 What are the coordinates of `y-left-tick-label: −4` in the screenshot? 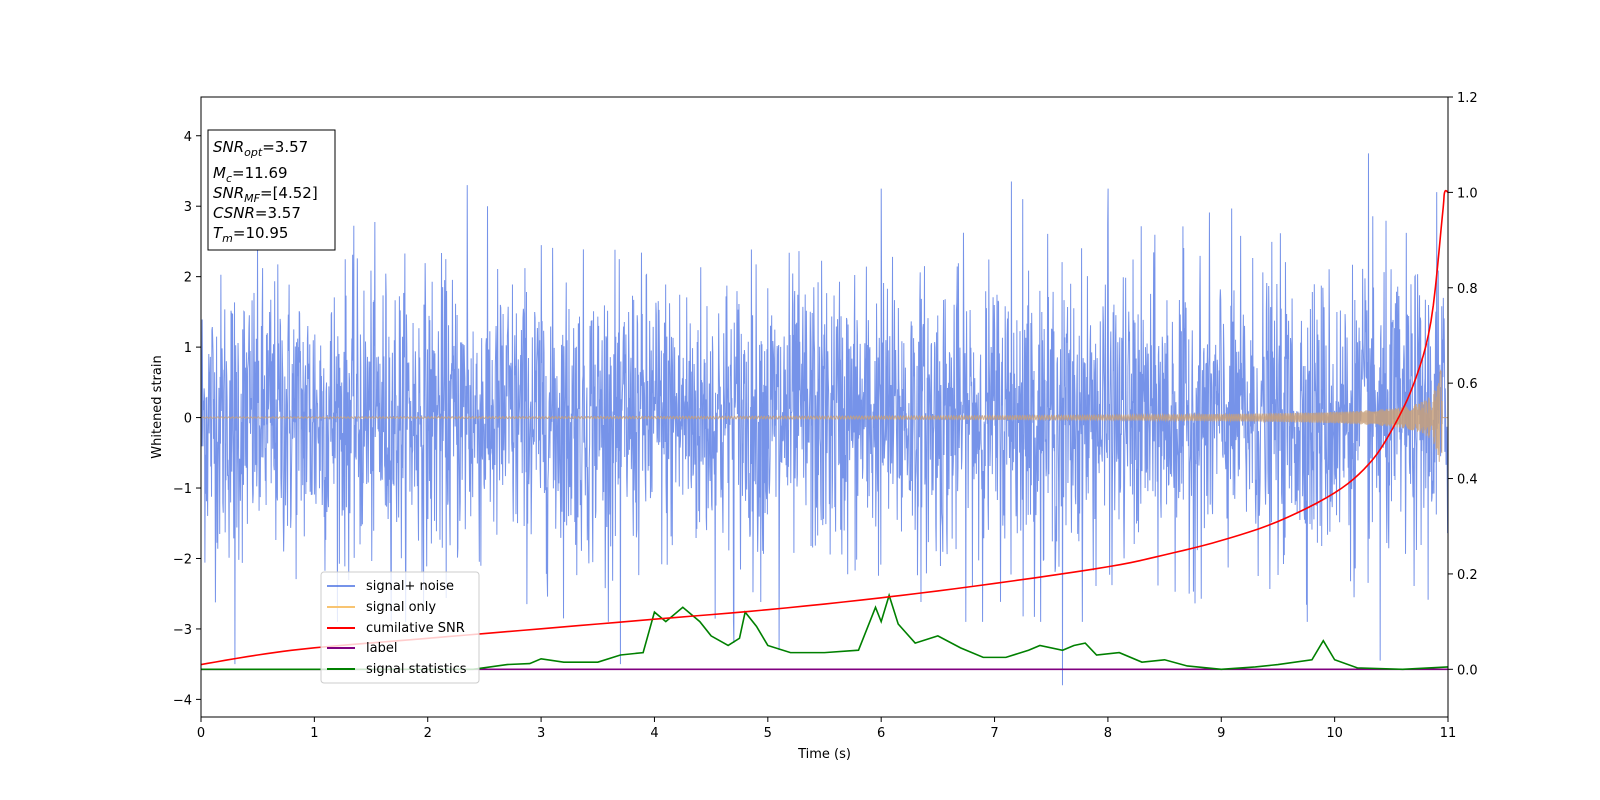 It's located at (182, 700).